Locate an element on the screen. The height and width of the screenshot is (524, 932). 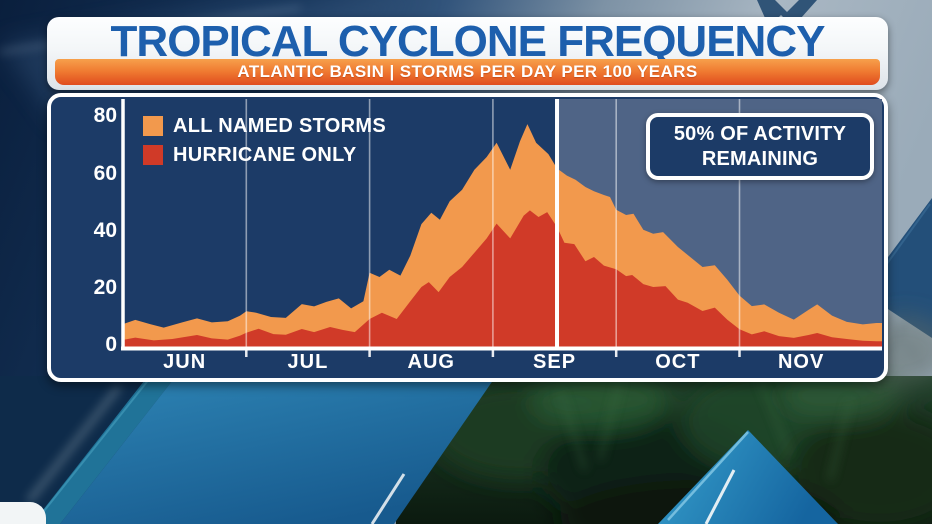
panel-accent-line is located at coordinates (388, 498).